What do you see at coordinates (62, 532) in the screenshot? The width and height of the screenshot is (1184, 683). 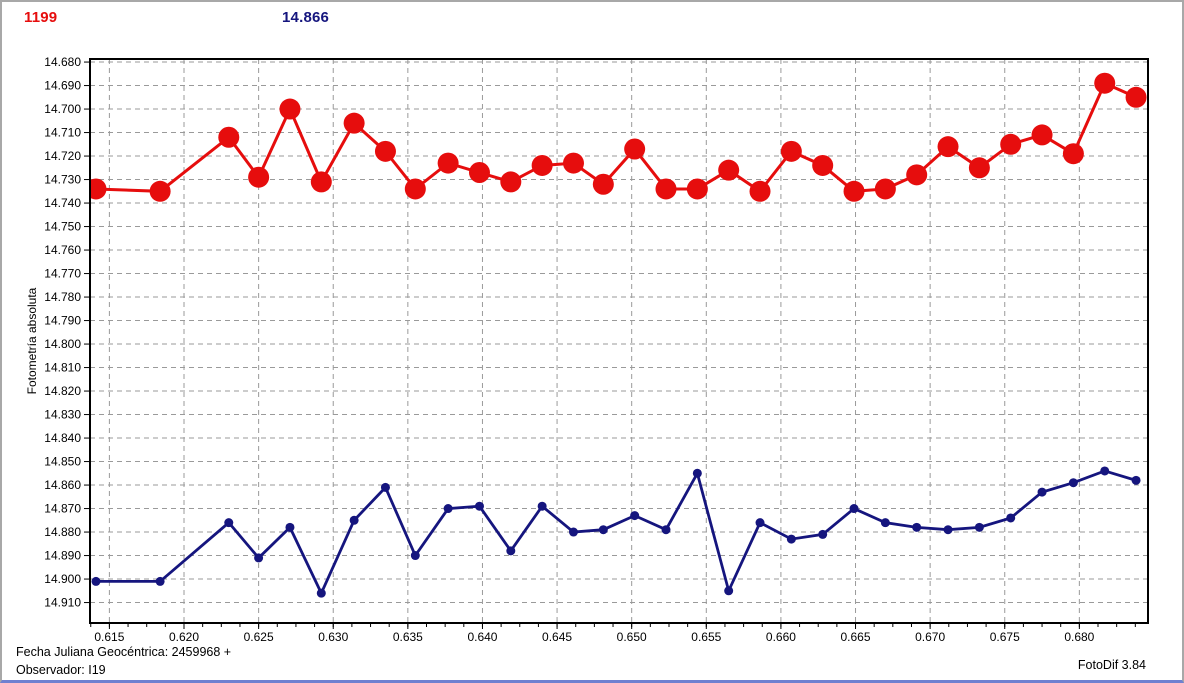 I see `svg-text: 14.880` at bounding box center [62, 532].